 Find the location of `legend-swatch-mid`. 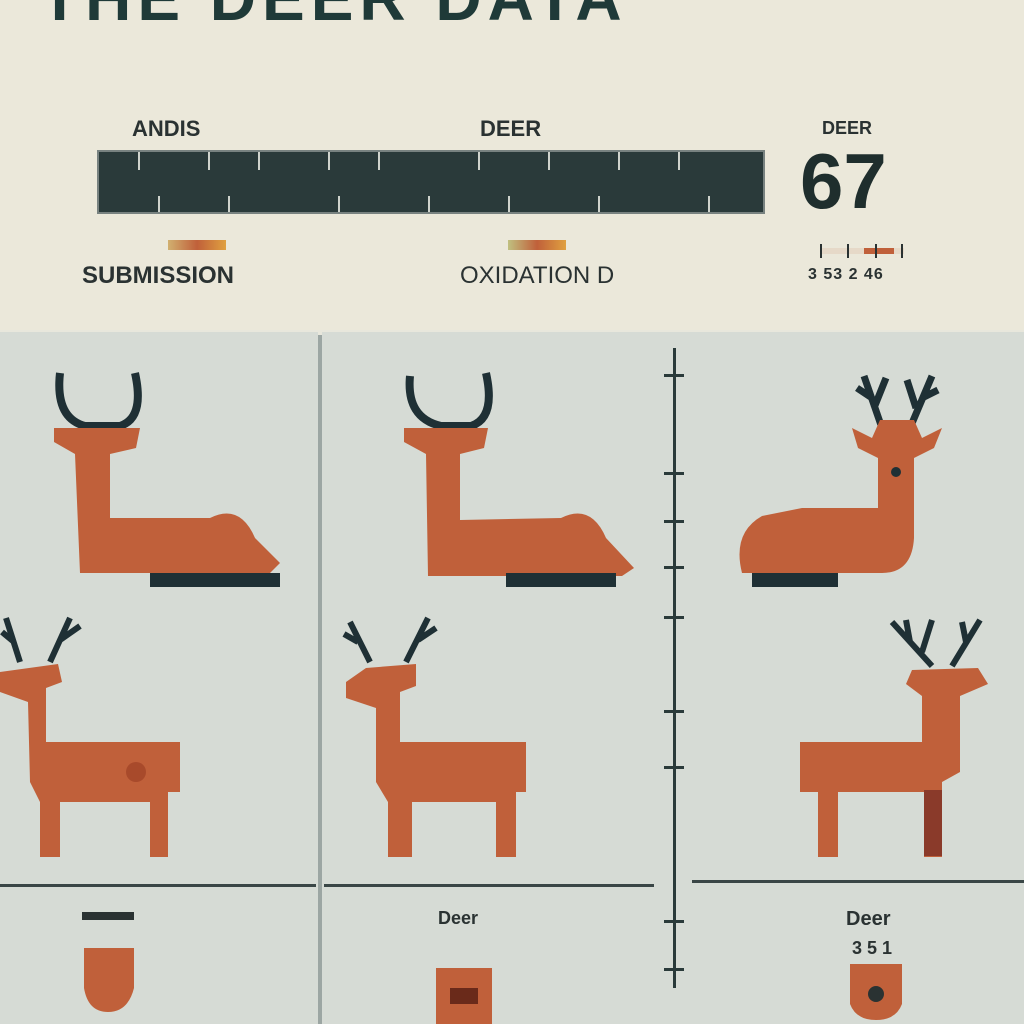

legend-swatch-mid is located at coordinates (537, 245).